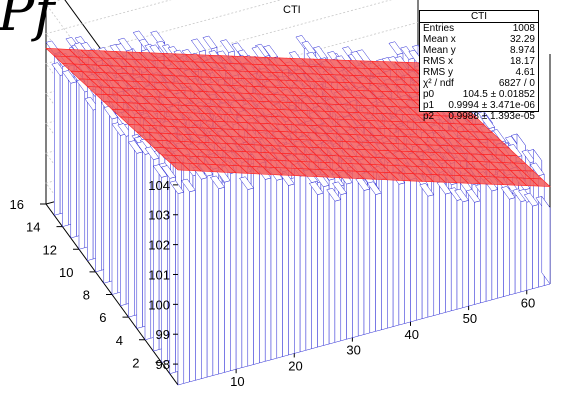  I want to click on stats-value: 6827 / 0, so click(516, 83).